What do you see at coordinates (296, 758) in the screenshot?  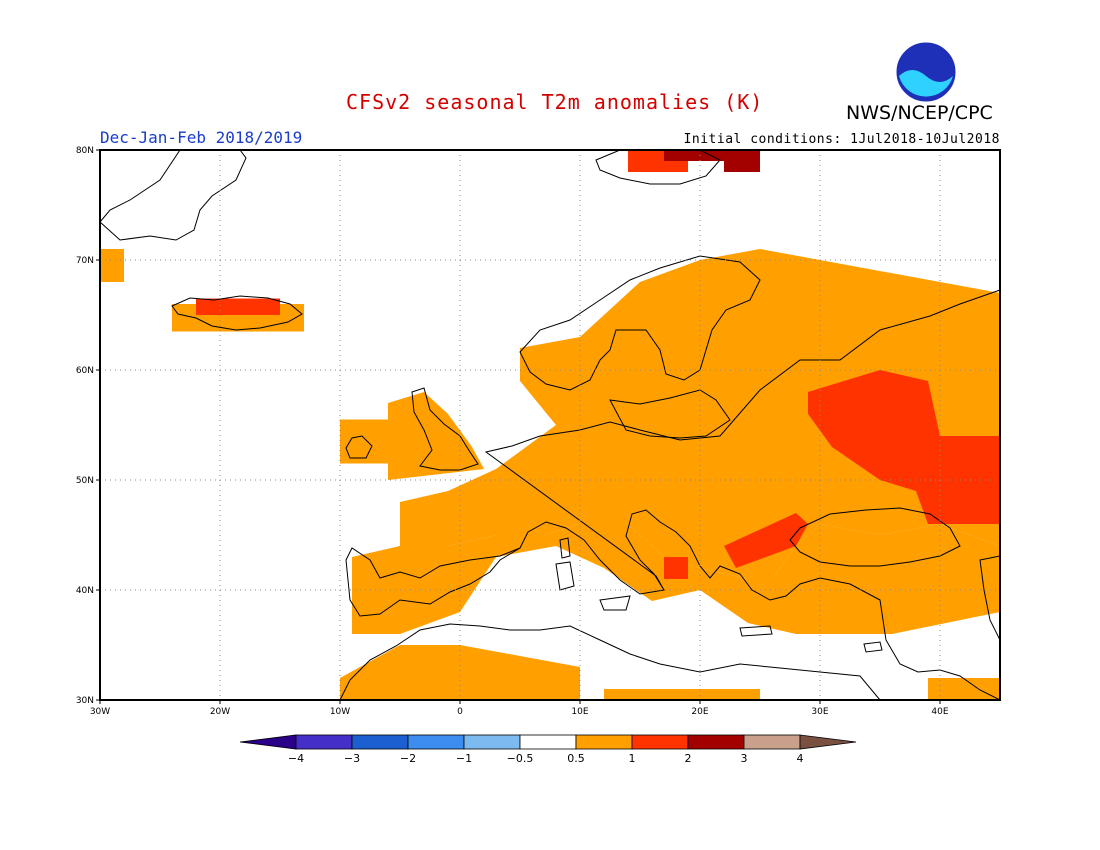 I see `colorbar-label: −4` at bounding box center [296, 758].